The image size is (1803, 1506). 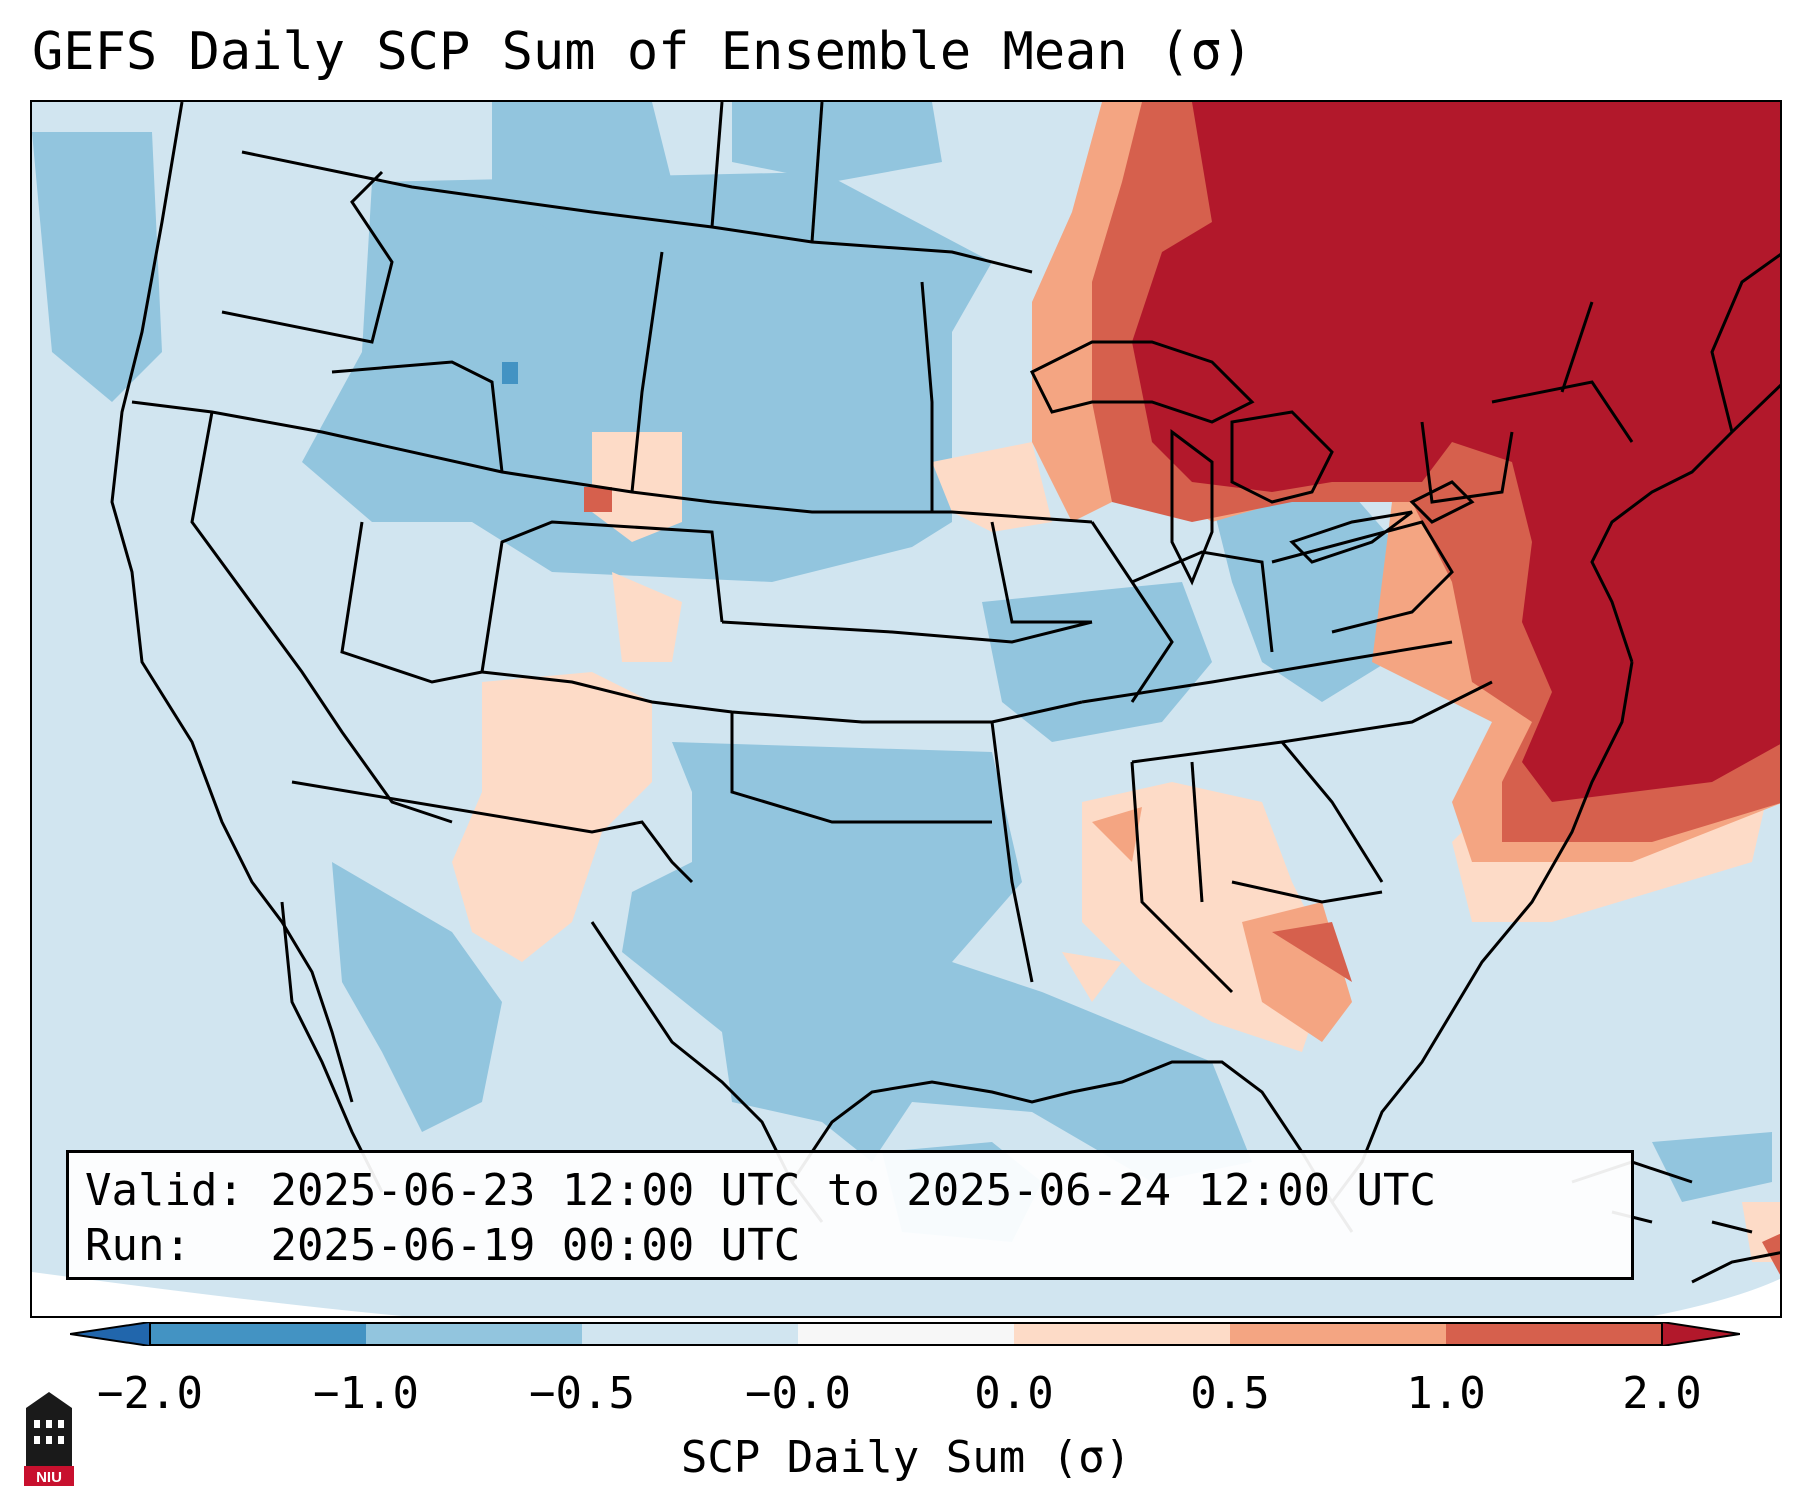 What do you see at coordinates (798, 1393) in the screenshot?
I see `colorbar-tick-label: −0.0` at bounding box center [798, 1393].